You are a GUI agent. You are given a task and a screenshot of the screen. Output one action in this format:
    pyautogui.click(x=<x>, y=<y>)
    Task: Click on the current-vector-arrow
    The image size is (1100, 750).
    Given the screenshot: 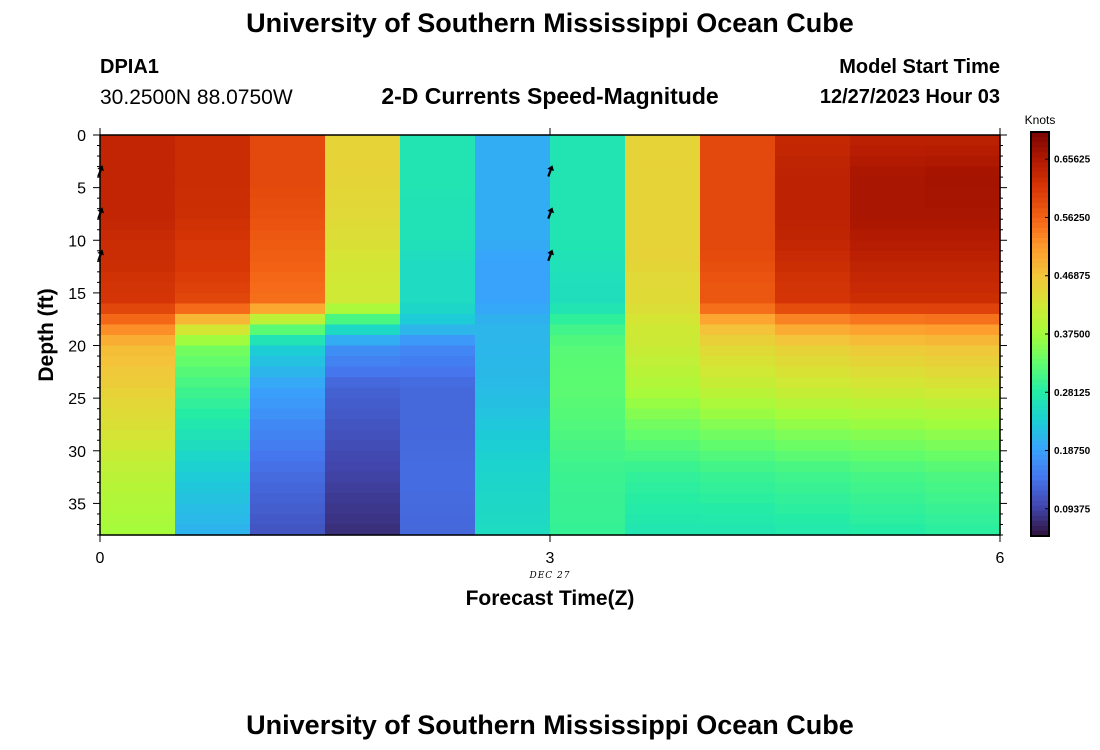 What is the action you would take?
    pyautogui.click(x=550, y=255)
    